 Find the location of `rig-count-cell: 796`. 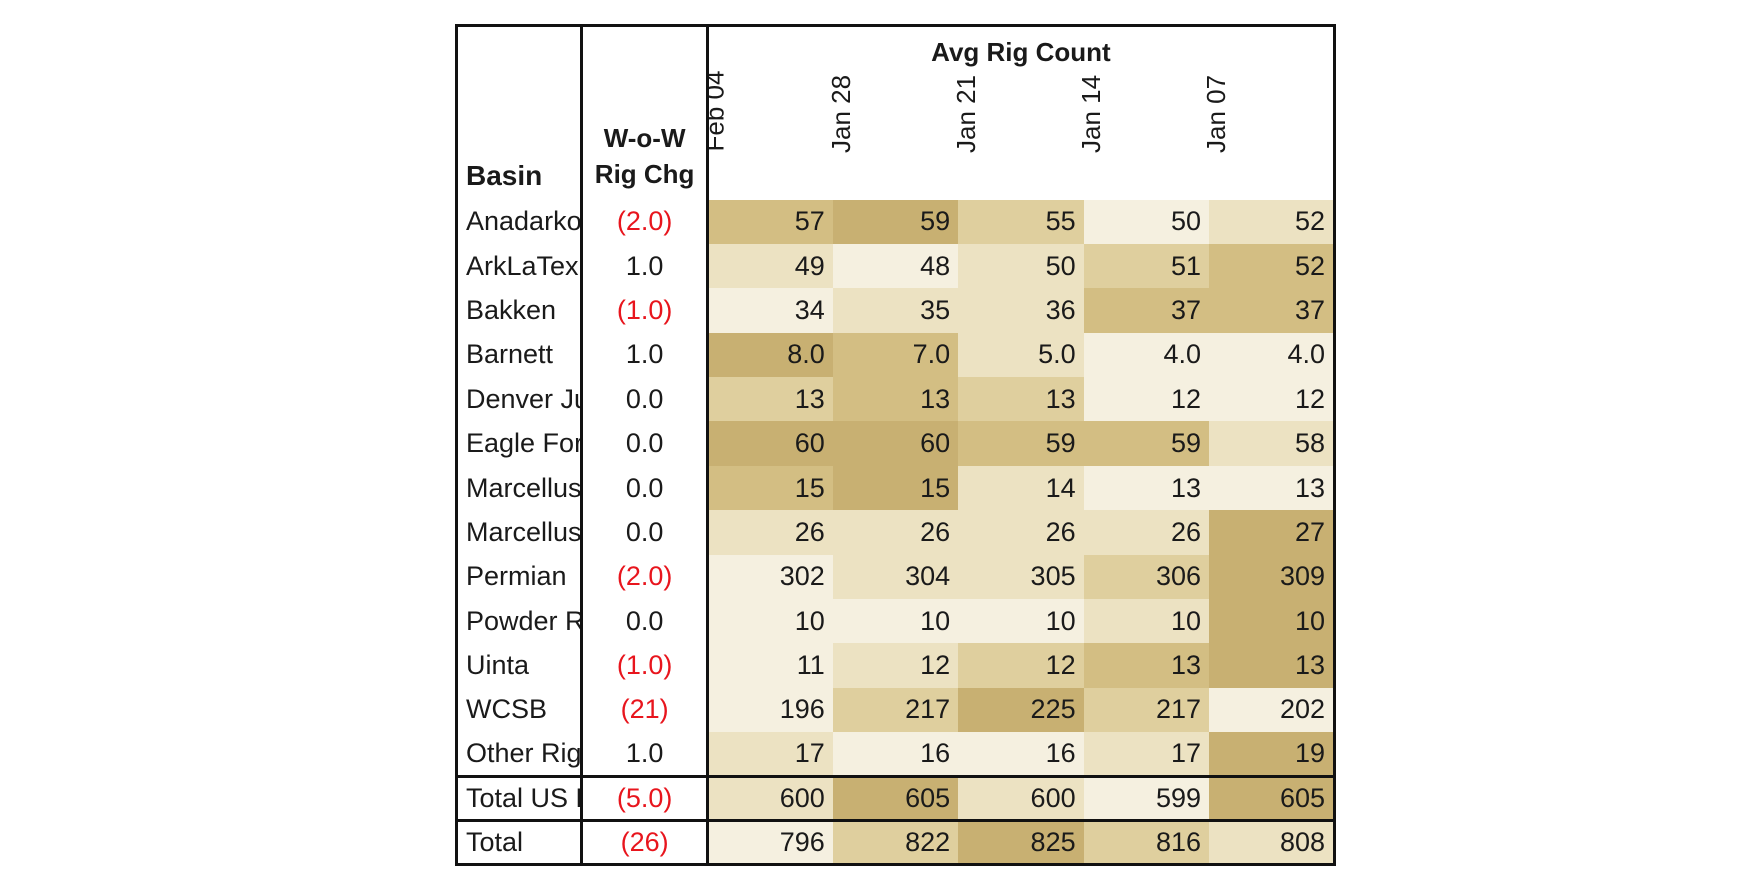

rig-count-cell: 796 is located at coordinates (770, 843).